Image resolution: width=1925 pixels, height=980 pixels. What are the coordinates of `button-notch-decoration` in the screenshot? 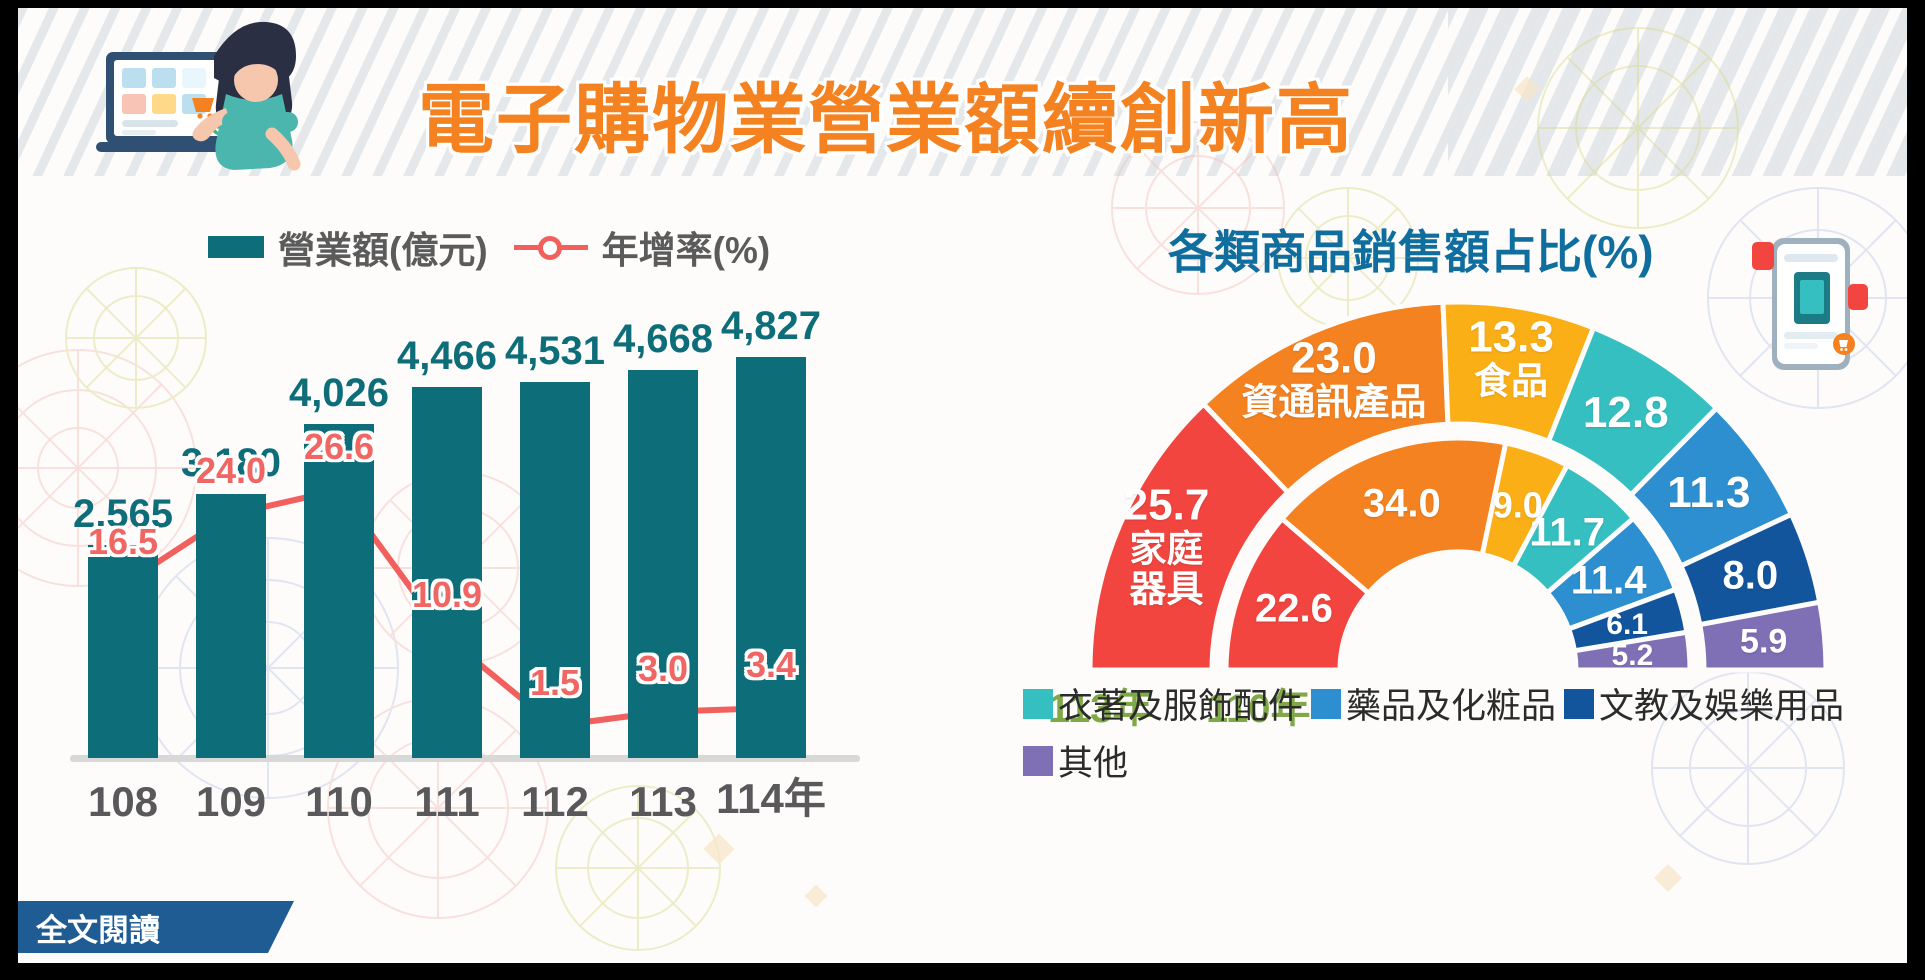 It's located at (281, 927).